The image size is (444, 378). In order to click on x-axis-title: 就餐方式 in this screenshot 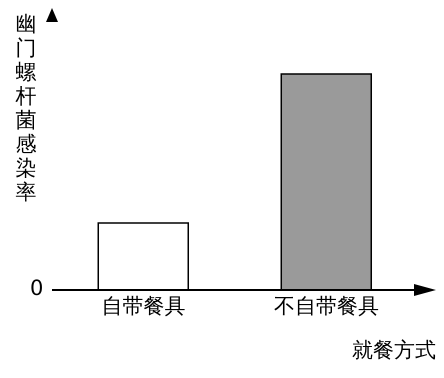, I will do `click(394, 350)`.